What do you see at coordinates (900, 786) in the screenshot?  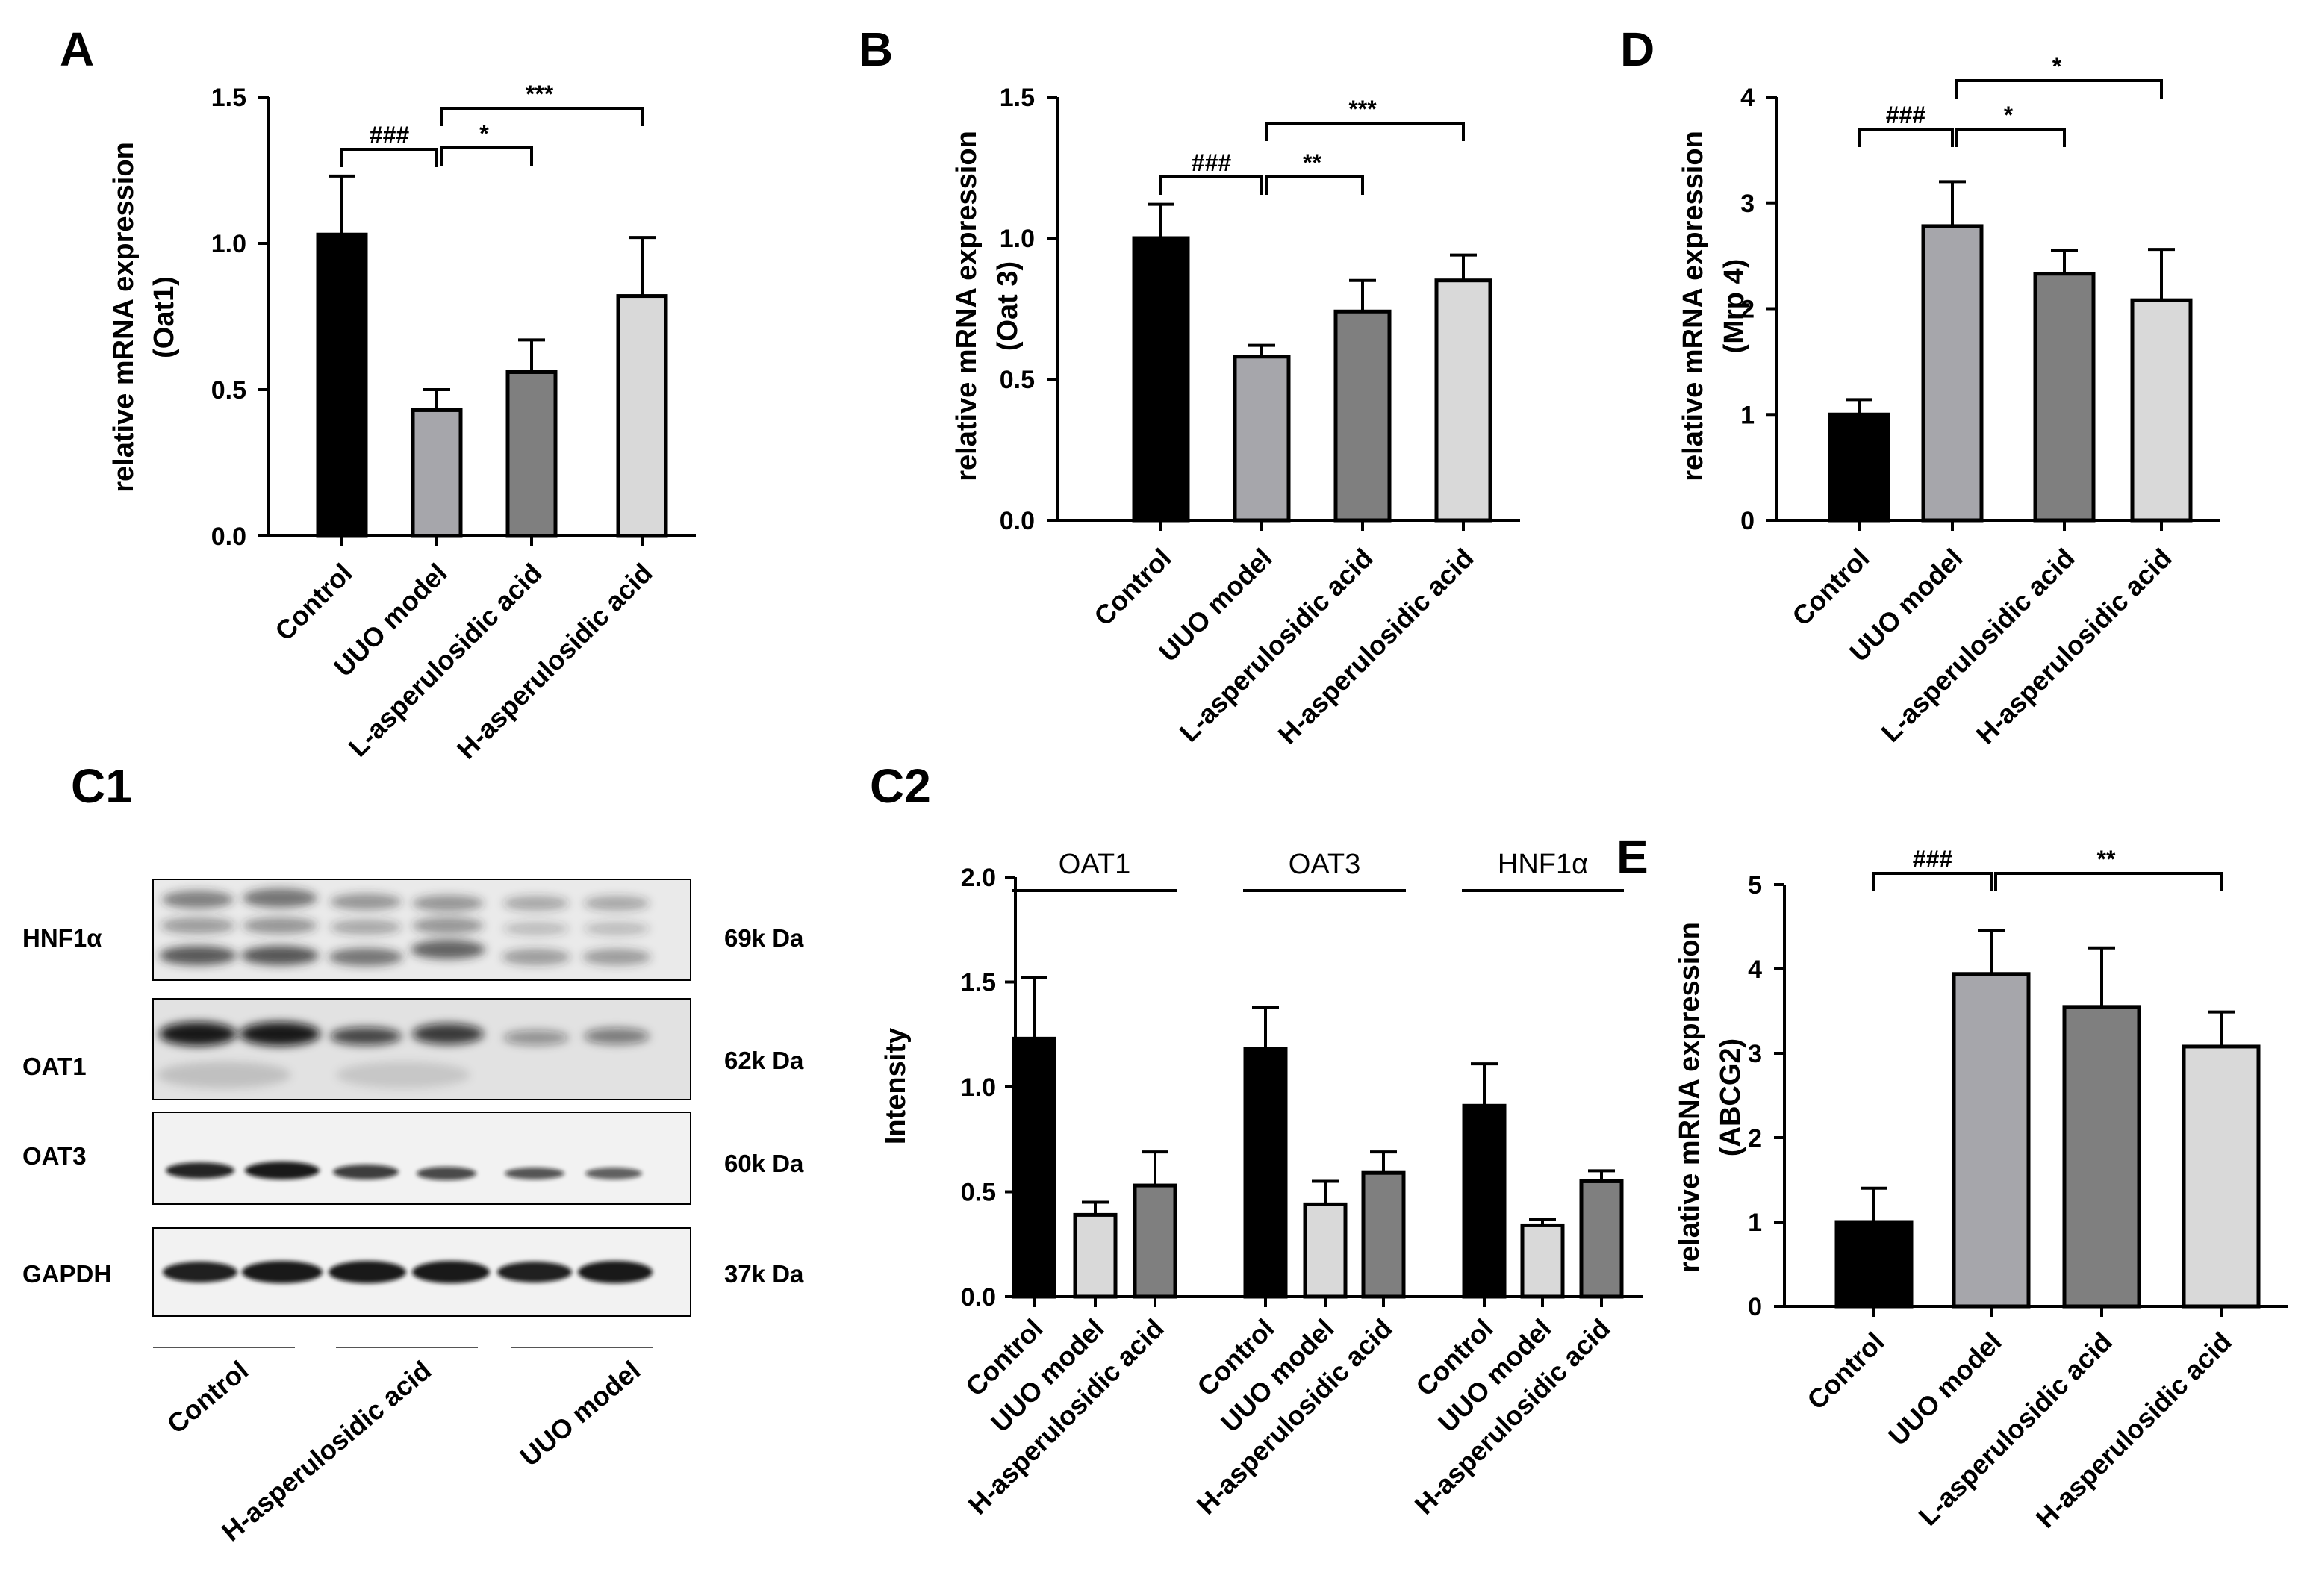 I see `panel-letter-c2: C2` at bounding box center [900, 786].